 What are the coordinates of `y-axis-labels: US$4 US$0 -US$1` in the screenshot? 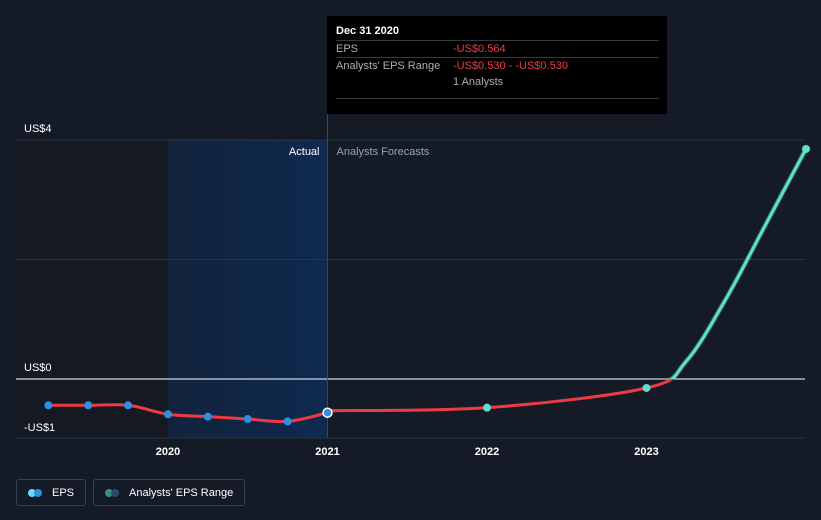 It's located at (39, 278).